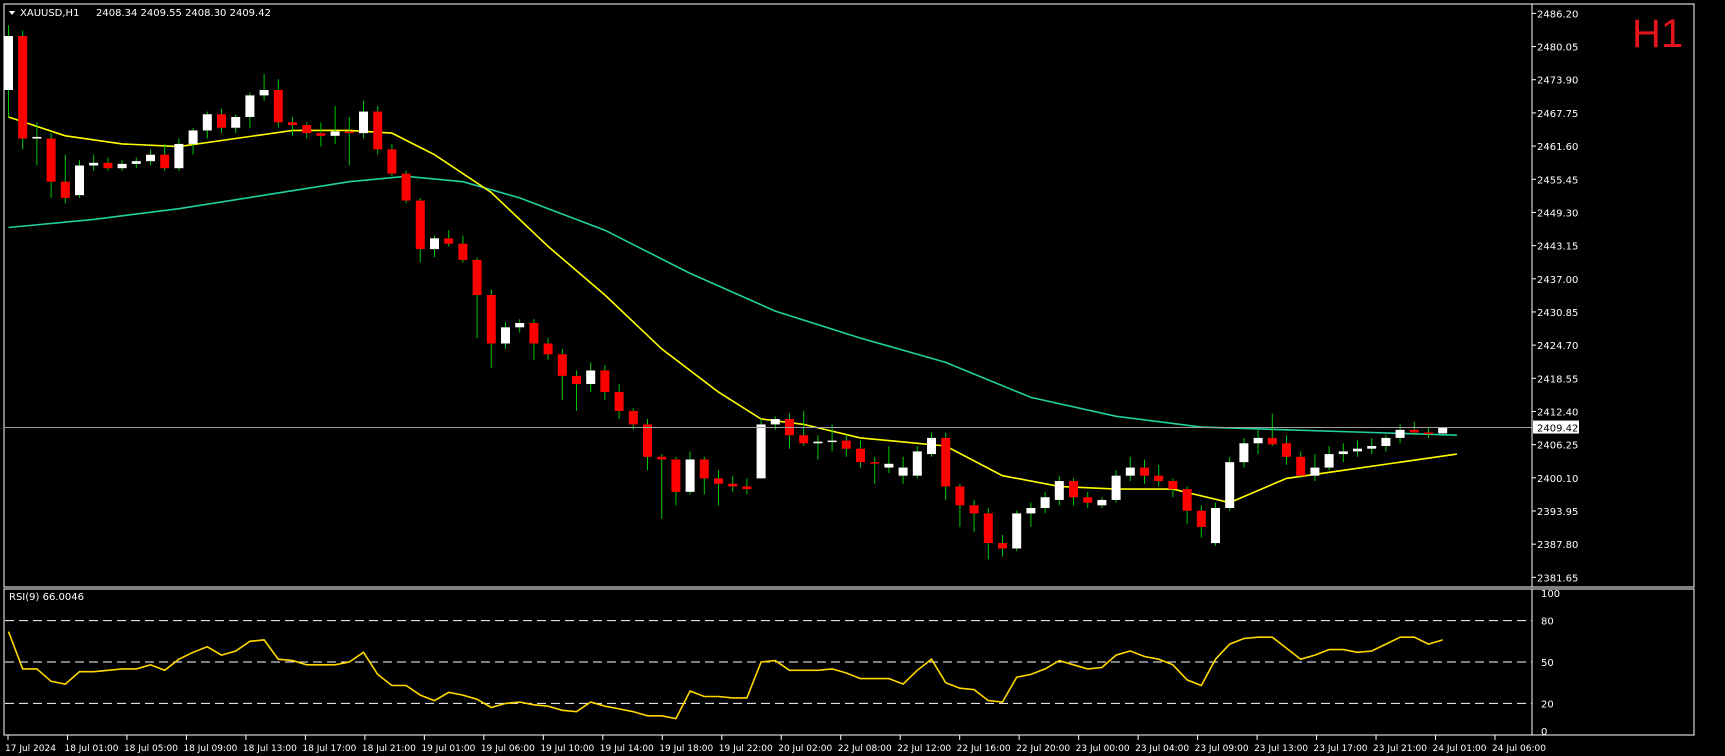 Image resolution: width=1725 pixels, height=756 pixels. Describe the element at coordinates (1557, 180) in the screenshot. I see `price-tick-label: 2455.45` at that location.